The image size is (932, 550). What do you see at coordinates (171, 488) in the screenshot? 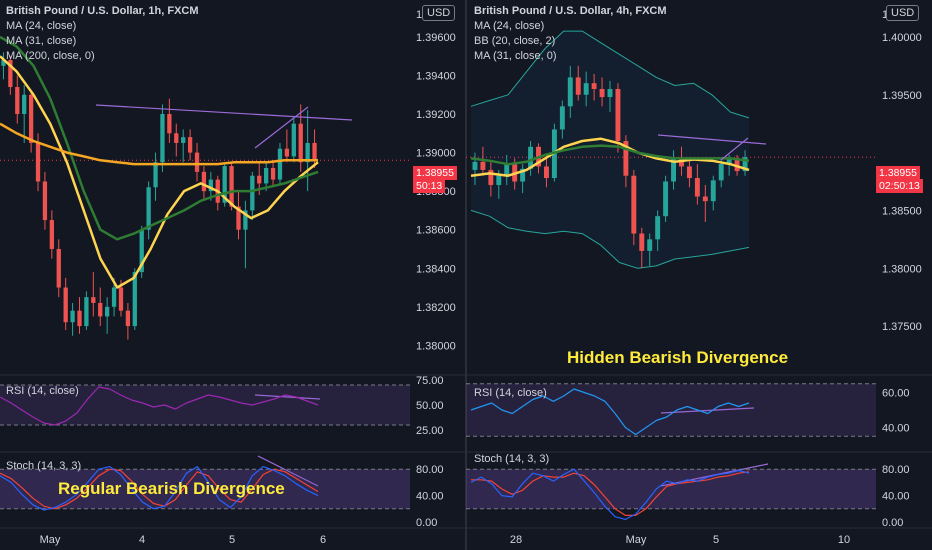
I see `left-divergence-annotation: Regular Bearish Divergence` at bounding box center [171, 488].